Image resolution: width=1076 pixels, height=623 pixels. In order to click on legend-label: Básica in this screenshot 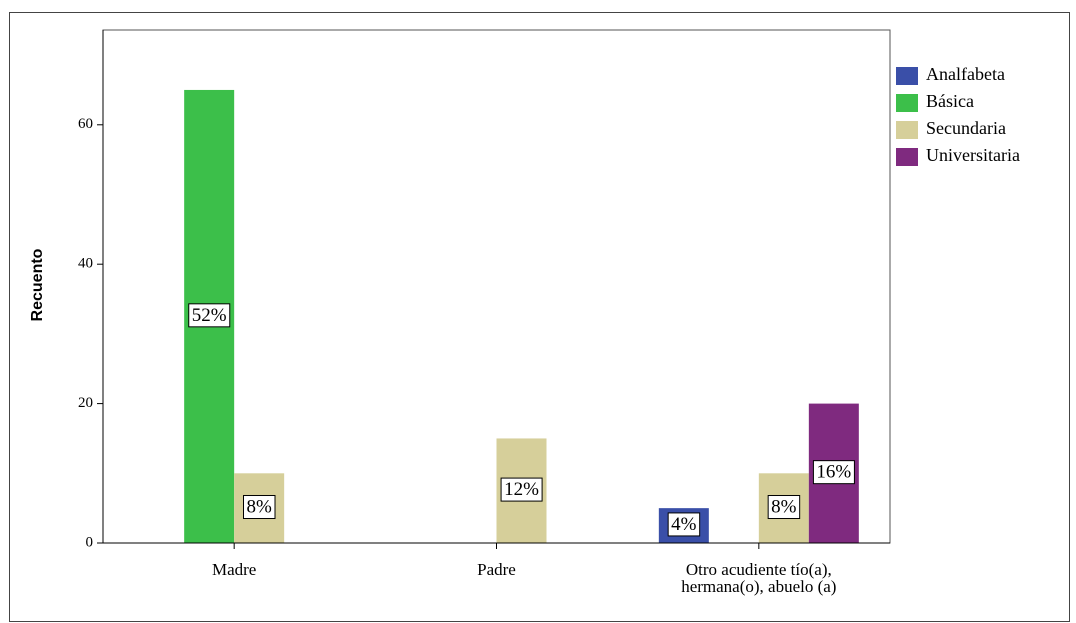, I will do `click(950, 101)`.